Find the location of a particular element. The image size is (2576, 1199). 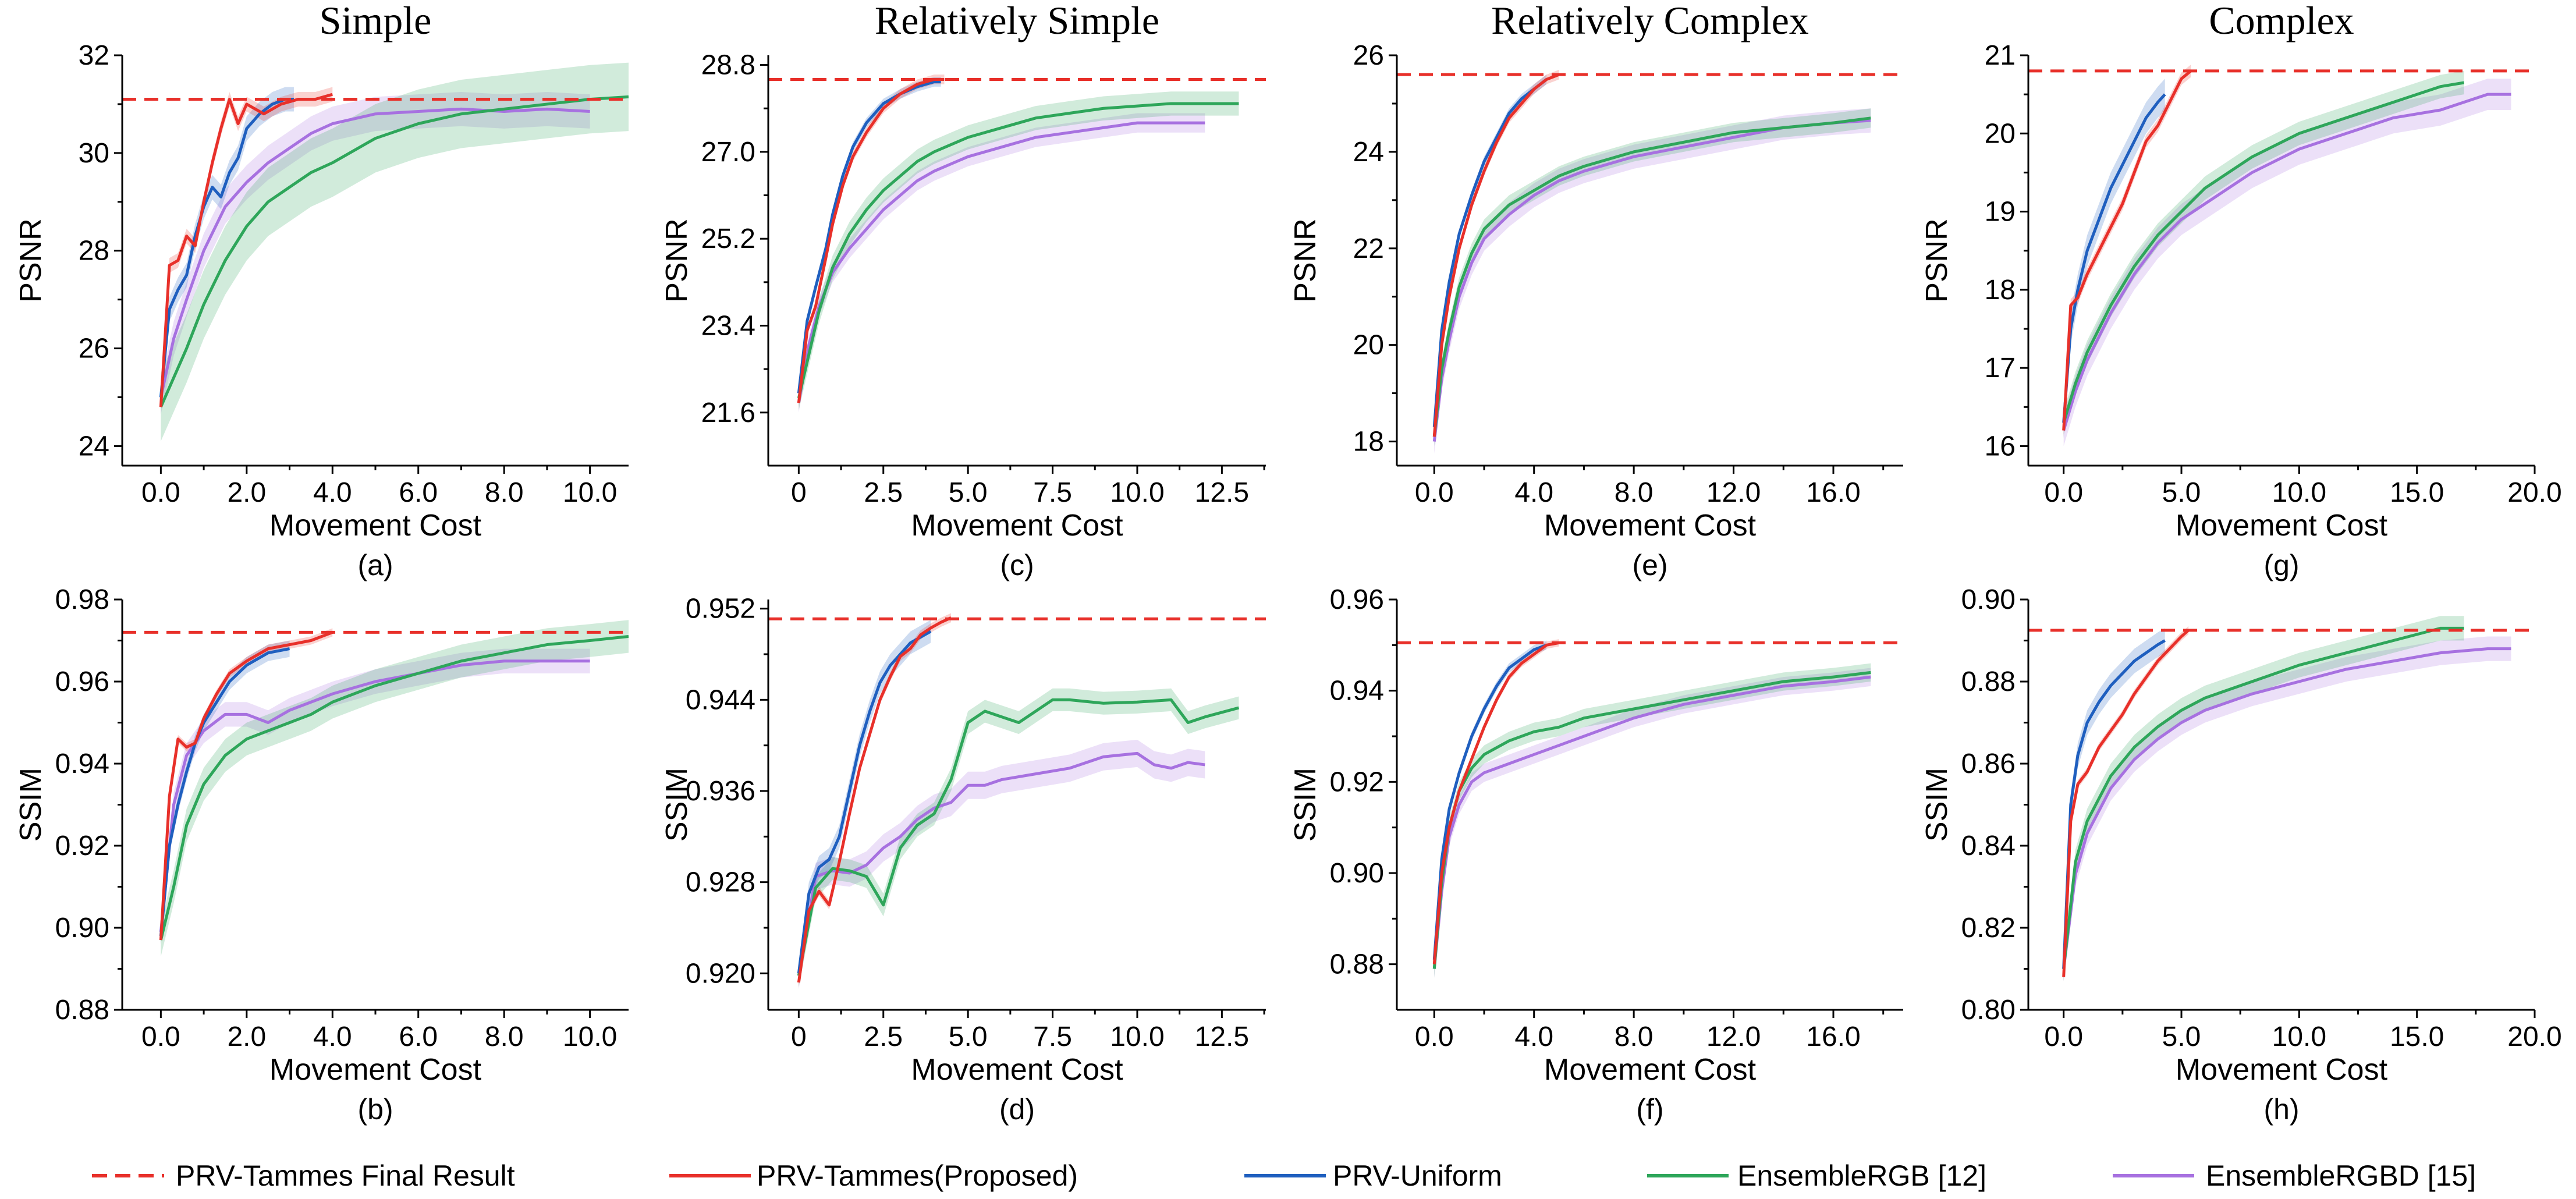

x-tick-label: 12.0 is located at coordinates (1734, 493).